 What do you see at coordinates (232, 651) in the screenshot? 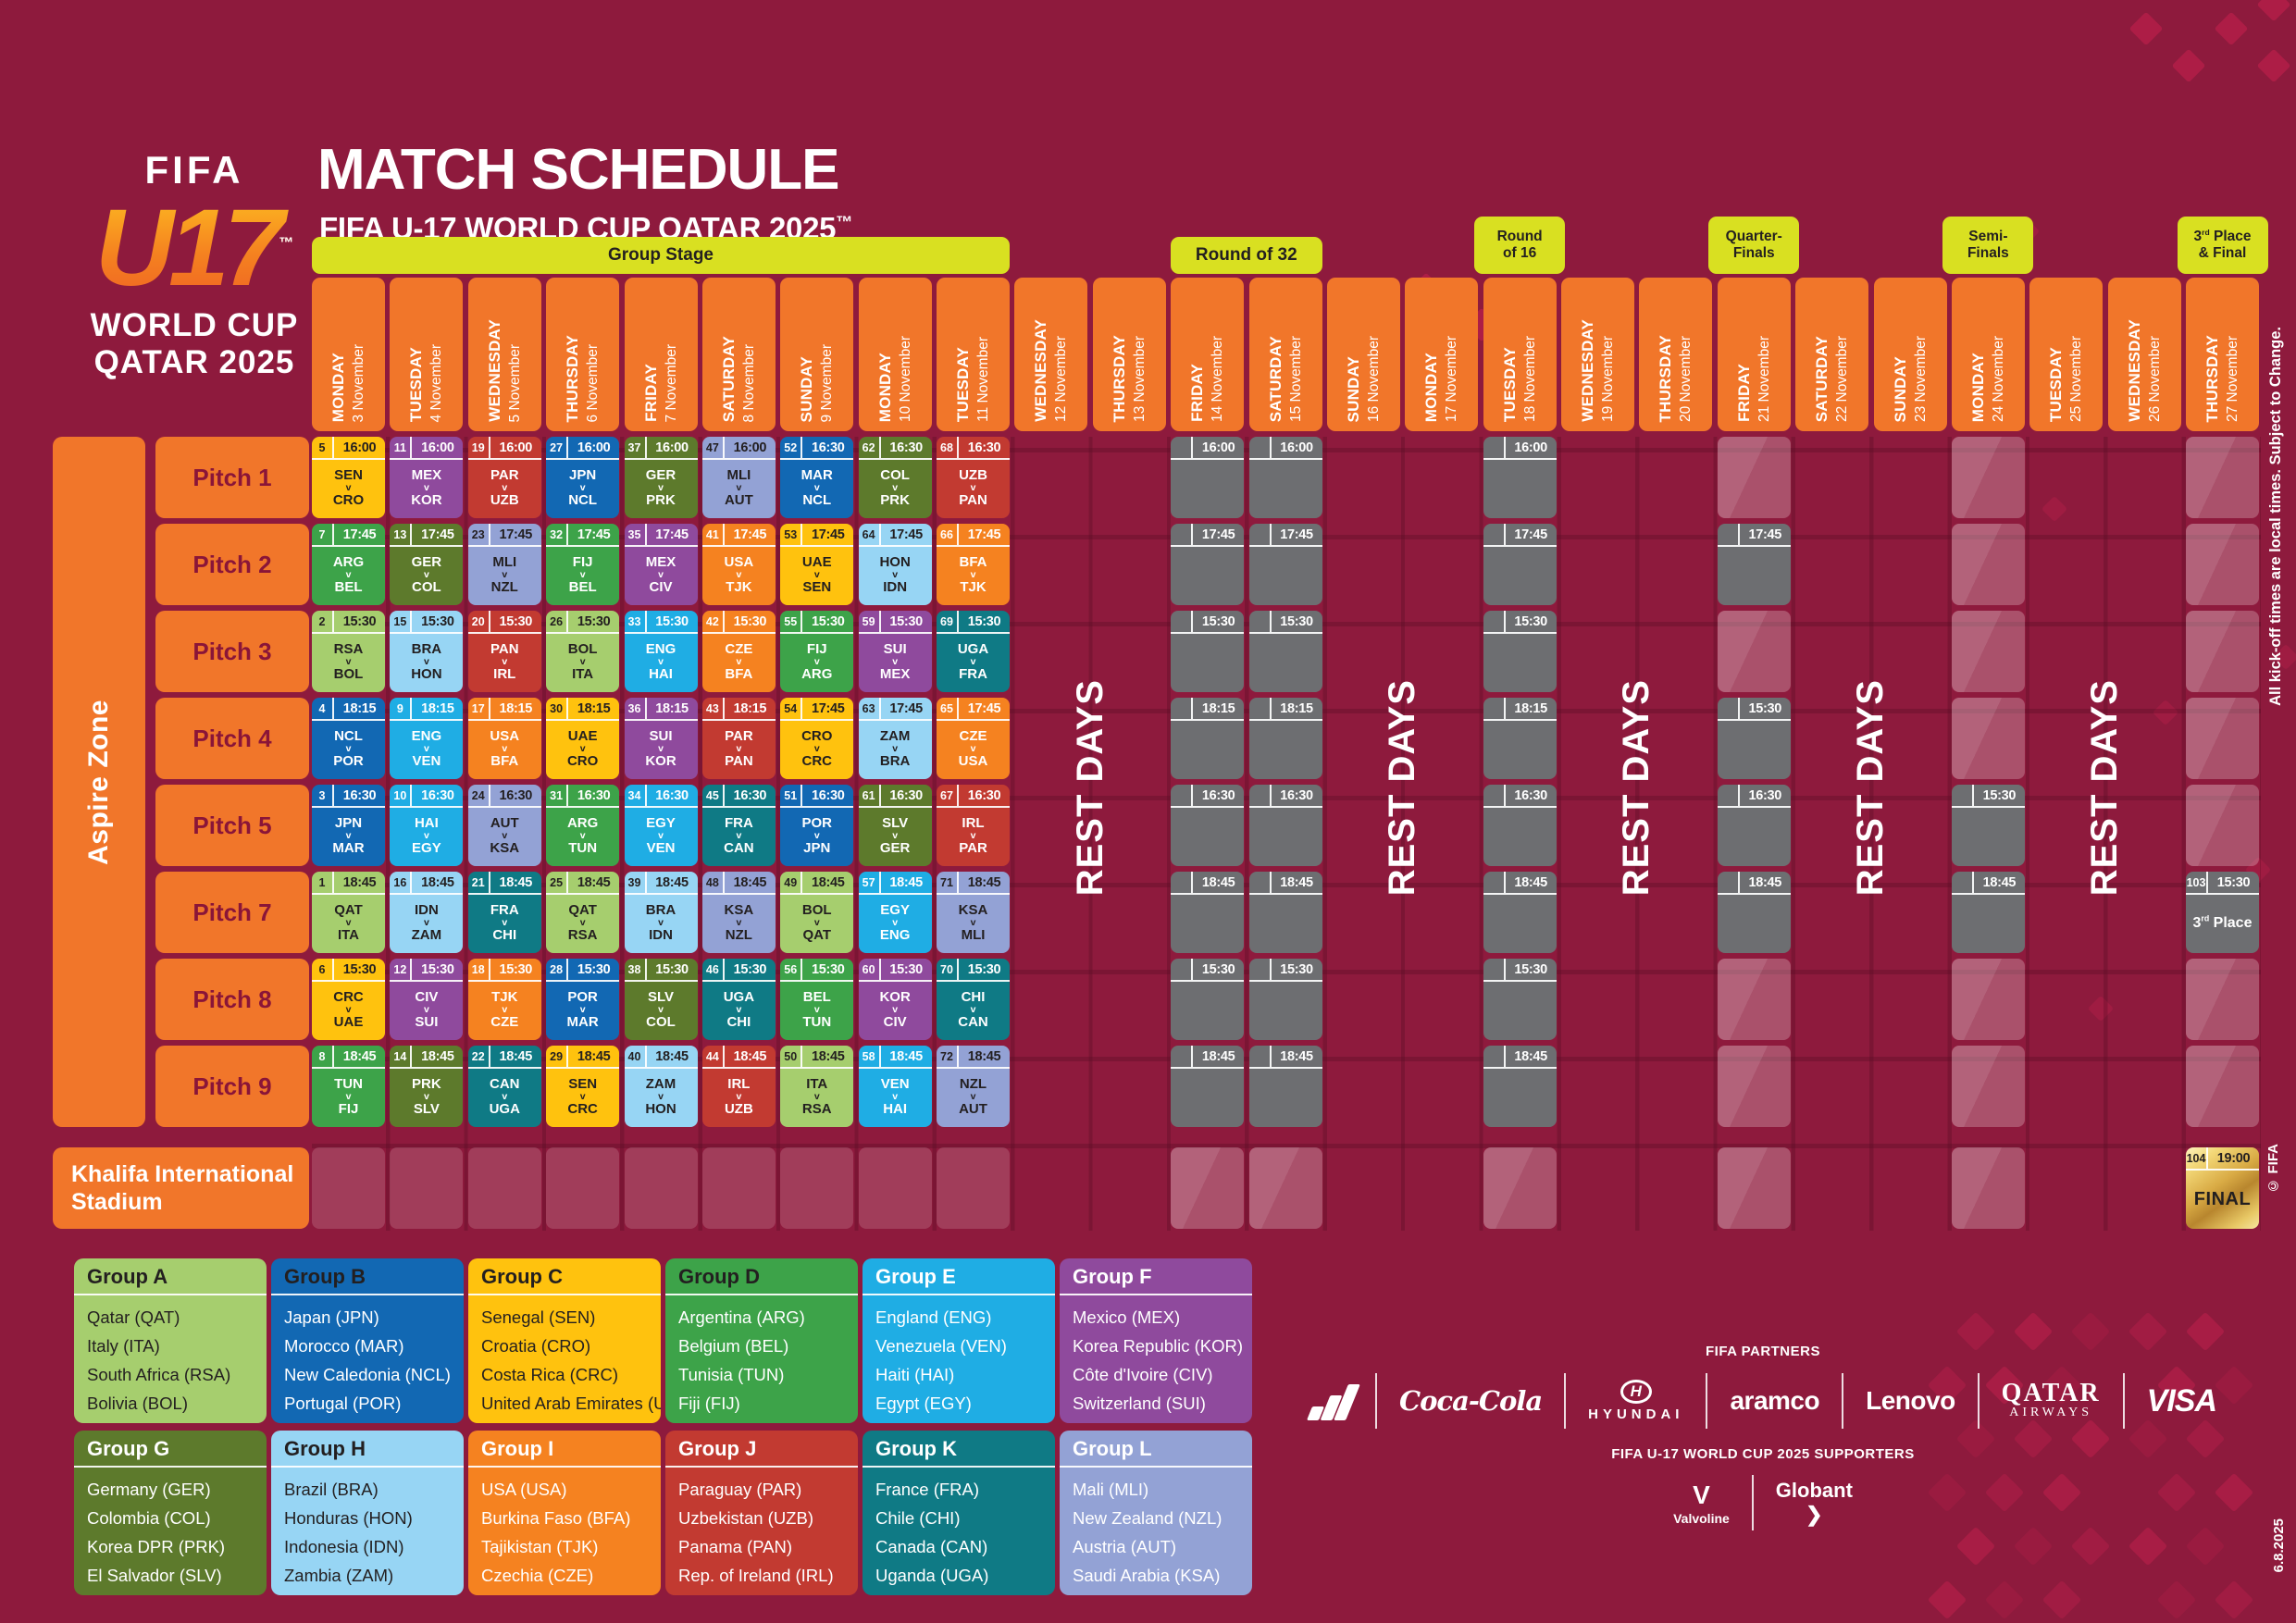
I see `pitch-label: Pitch 3` at bounding box center [232, 651].